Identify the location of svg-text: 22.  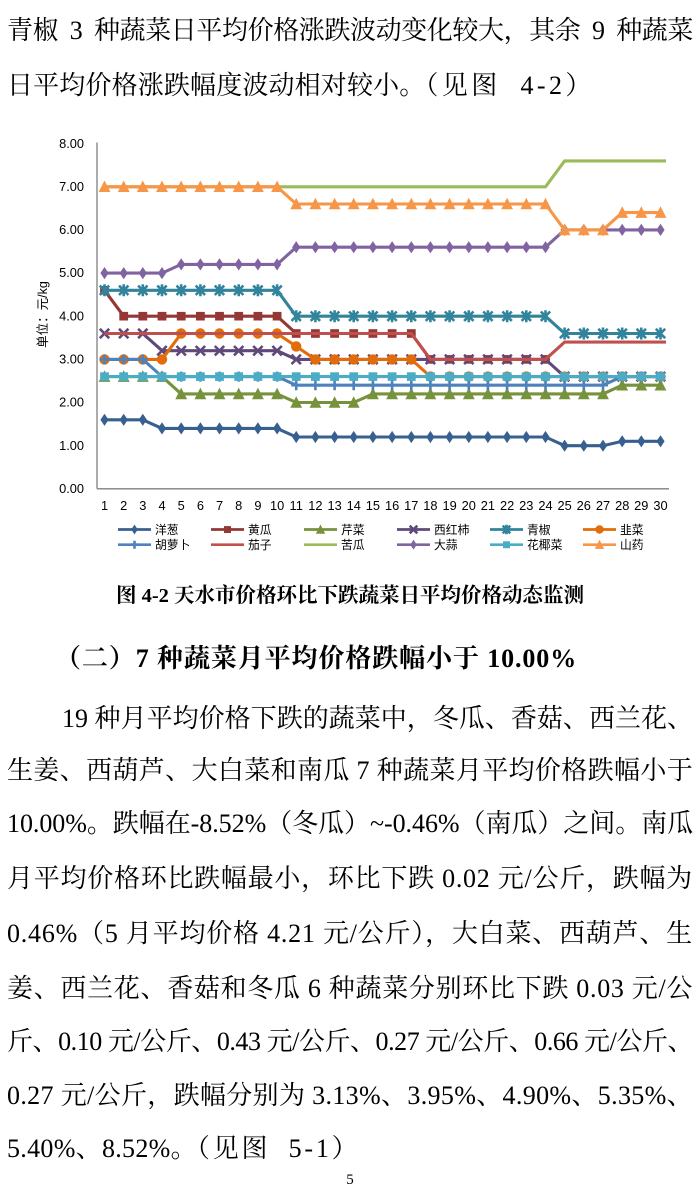
(507, 505).